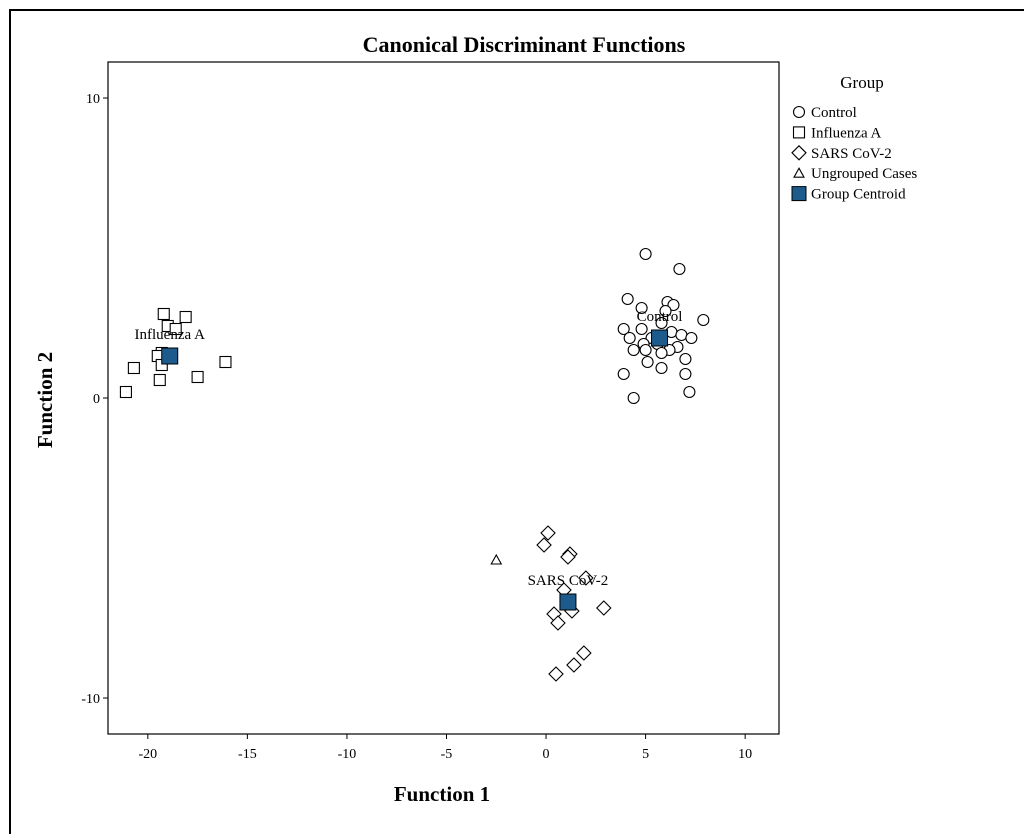 Image resolution: width=1024 pixels, height=834 pixels. I want to click on legend-marker-influenza-a, so click(799, 132).